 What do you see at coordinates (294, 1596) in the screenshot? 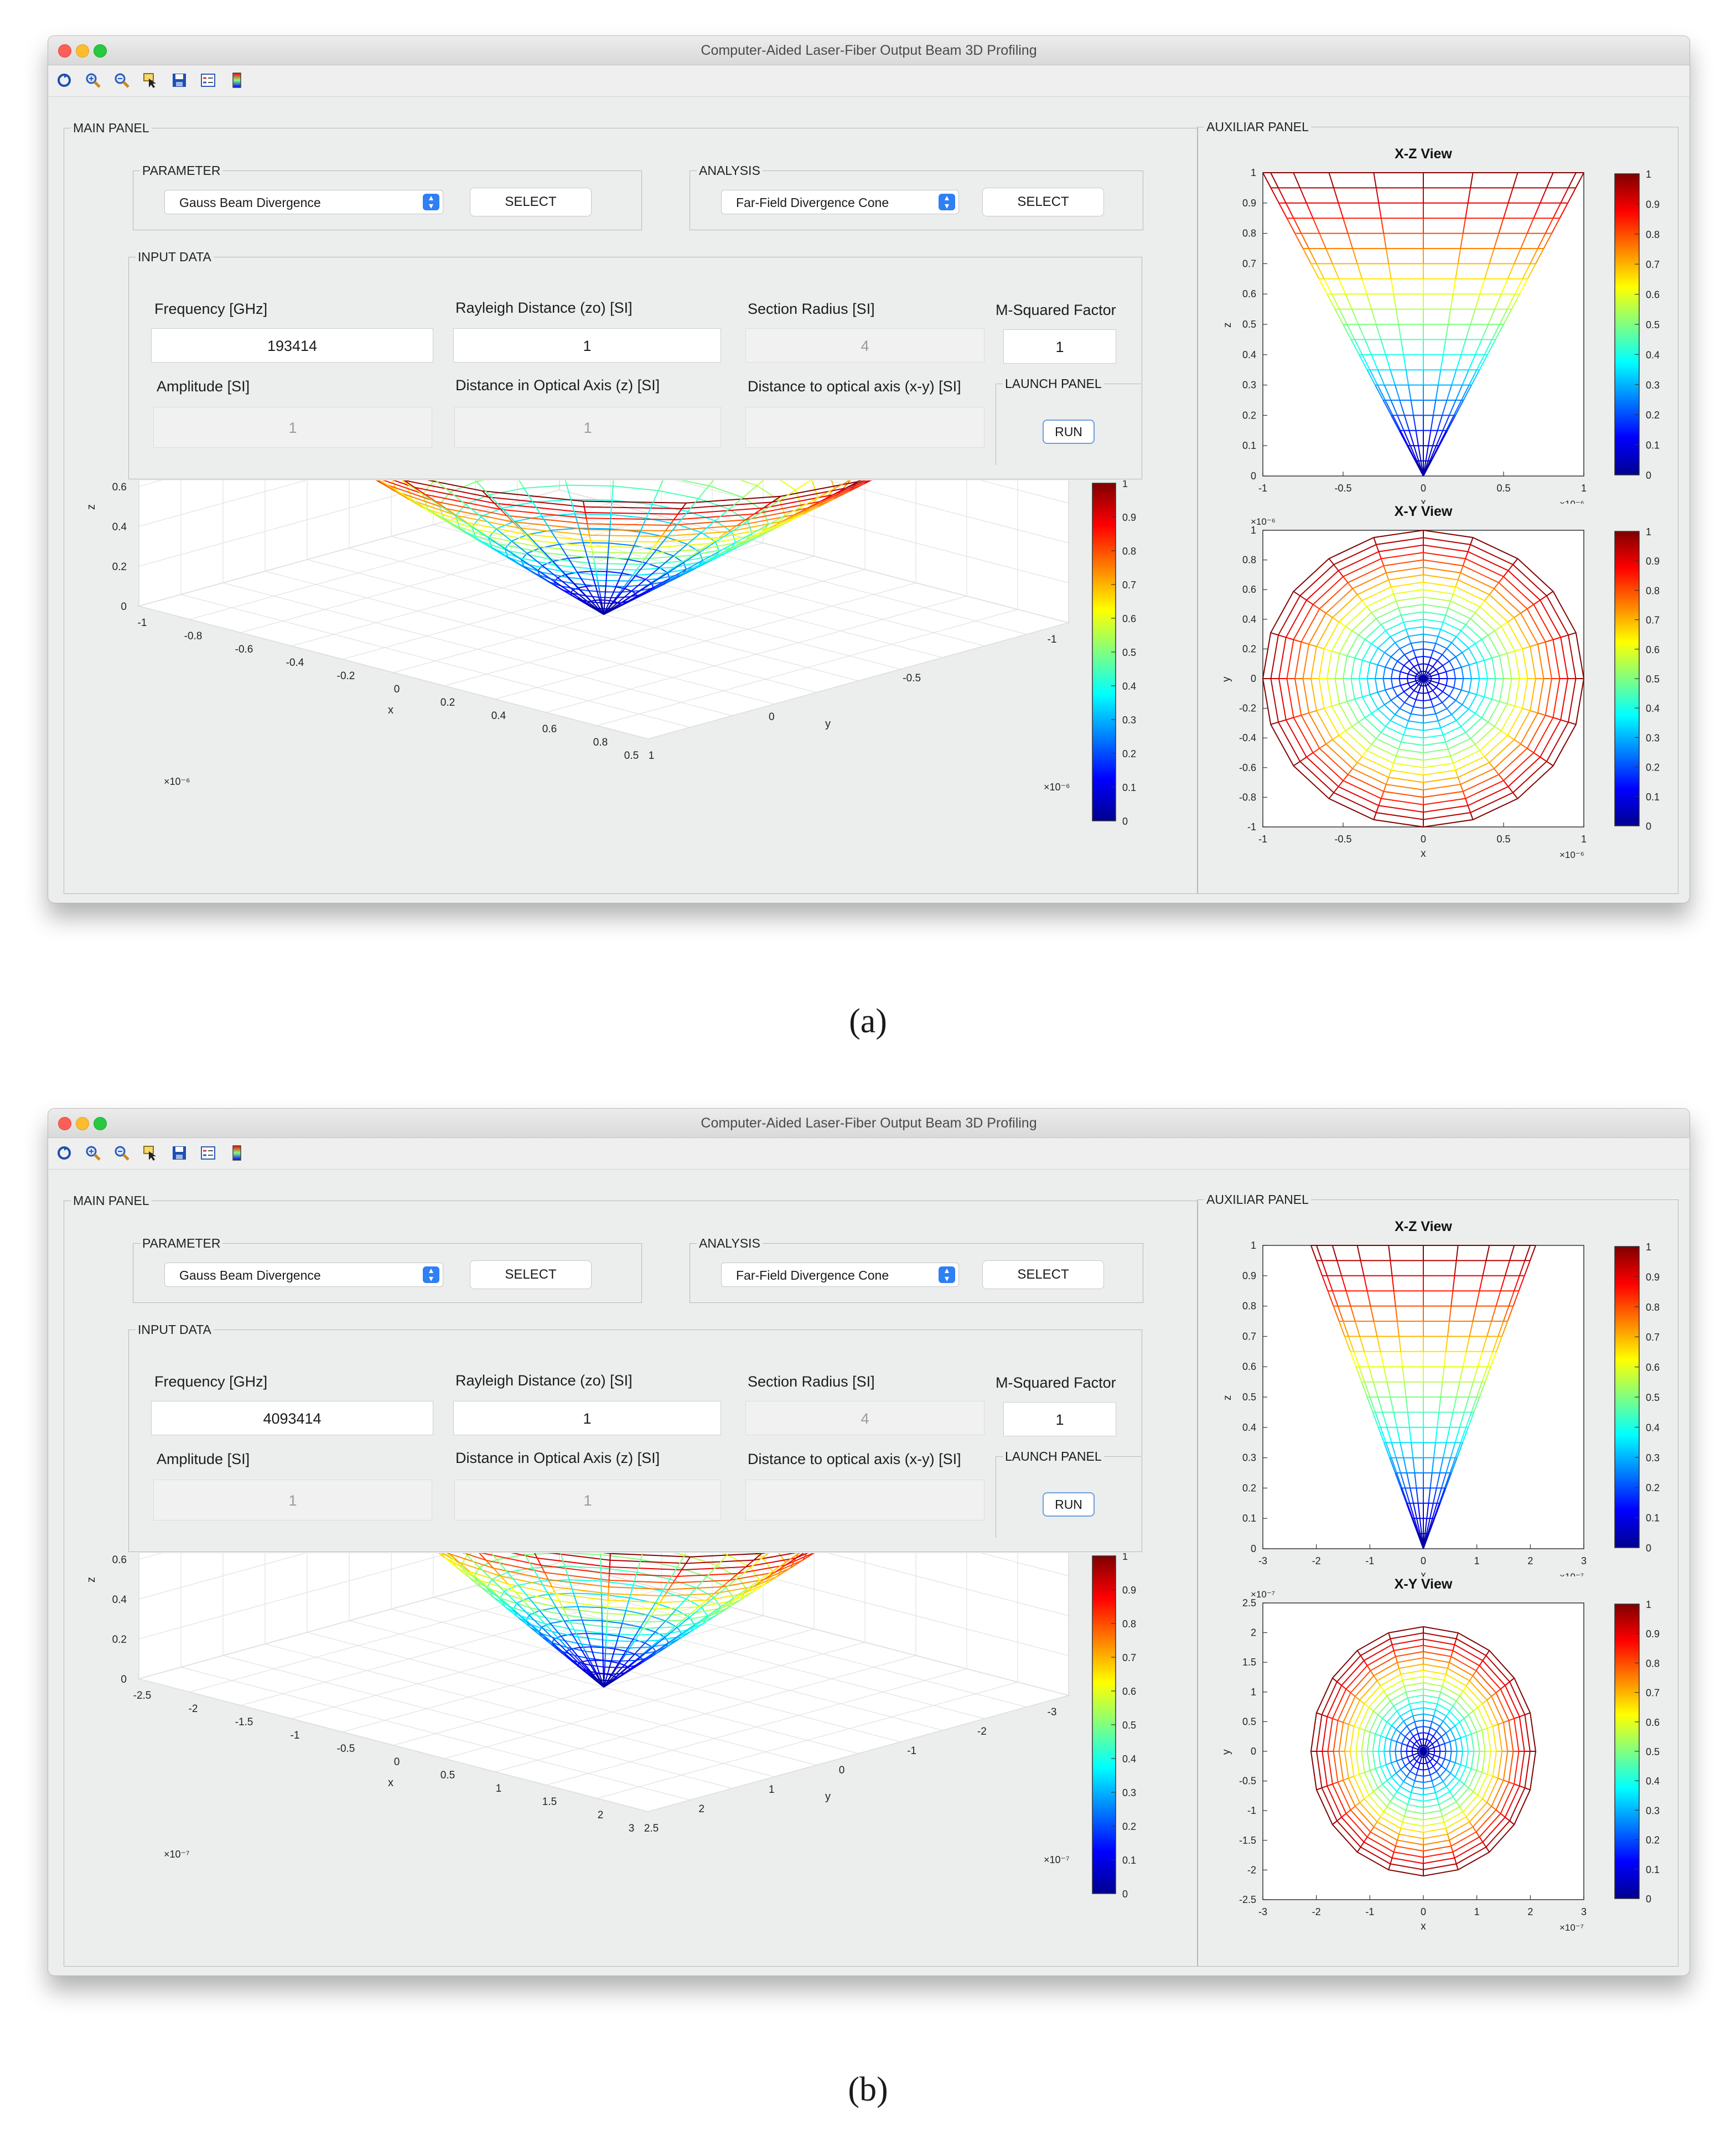
I see `wall-grid-line` at bounding box center [294, 1596].